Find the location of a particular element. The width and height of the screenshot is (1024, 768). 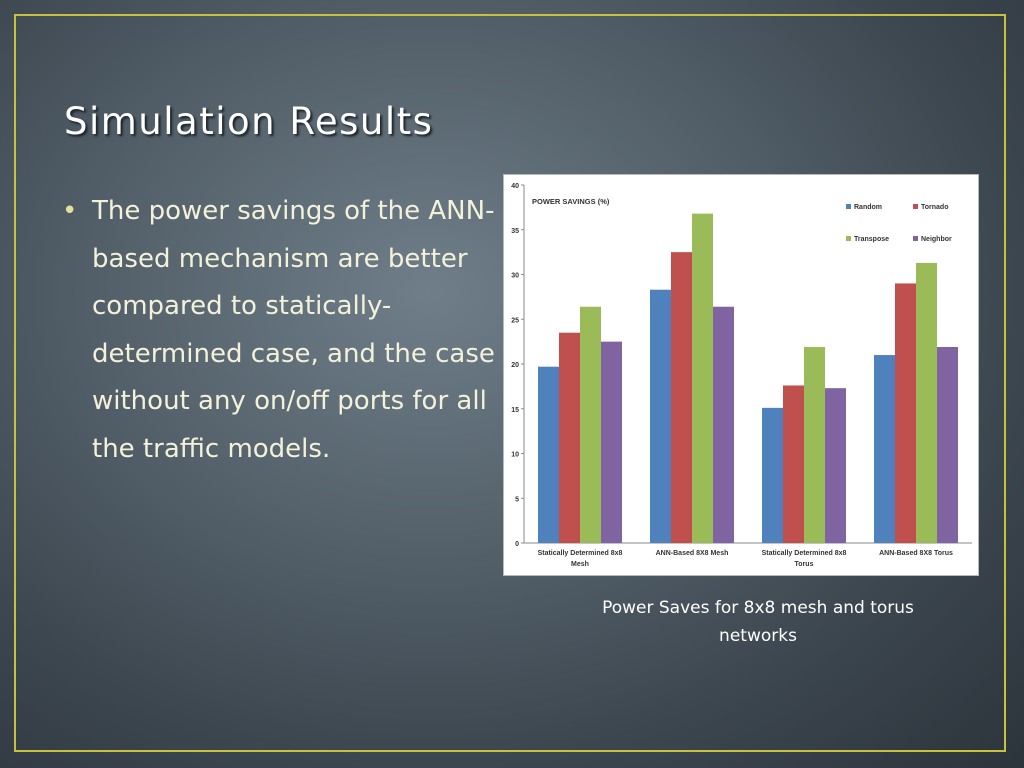

legend-swatch-tornado is located at coordinates (915, 206).